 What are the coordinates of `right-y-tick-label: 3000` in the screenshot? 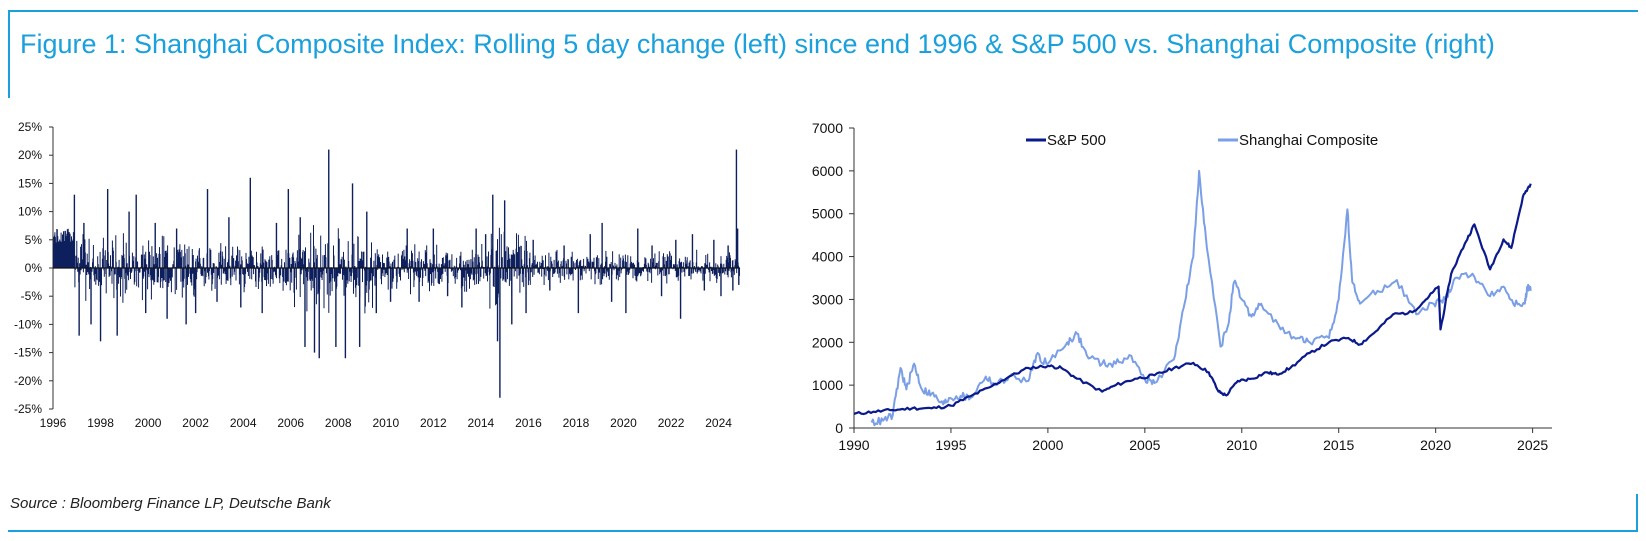 It's located at (827, 299).